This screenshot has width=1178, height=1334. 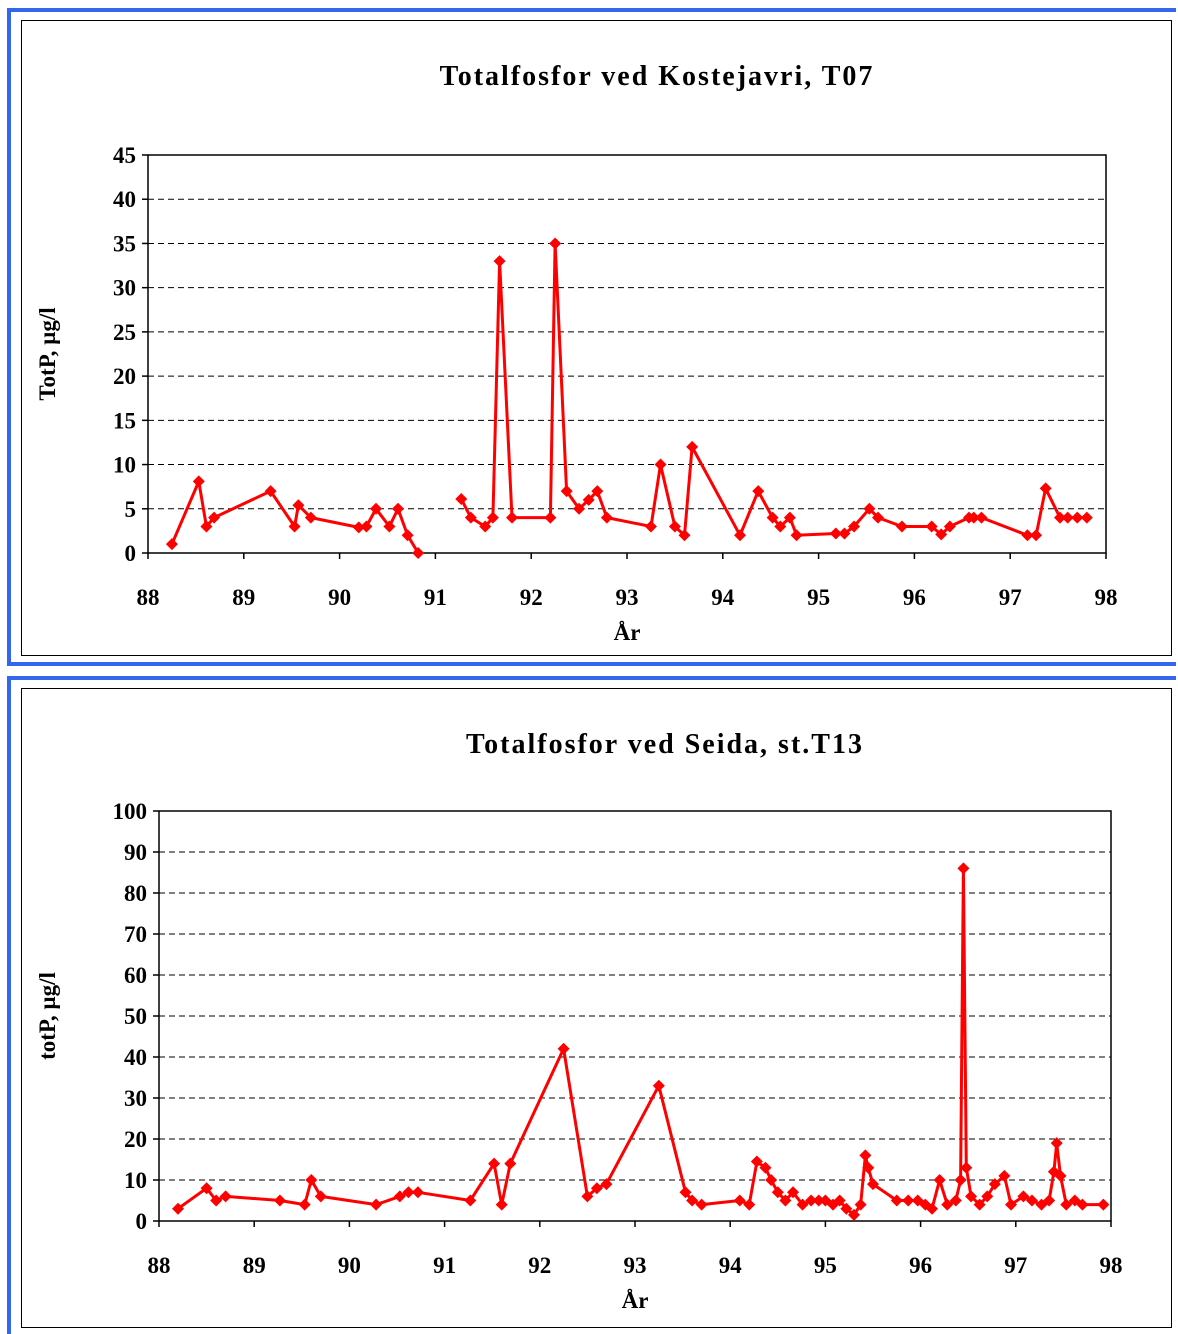 What do you see at coordinates (135, 1016) in the screenshot?
I see `y-tick-label: 50` at bounding box center [135, 1016].